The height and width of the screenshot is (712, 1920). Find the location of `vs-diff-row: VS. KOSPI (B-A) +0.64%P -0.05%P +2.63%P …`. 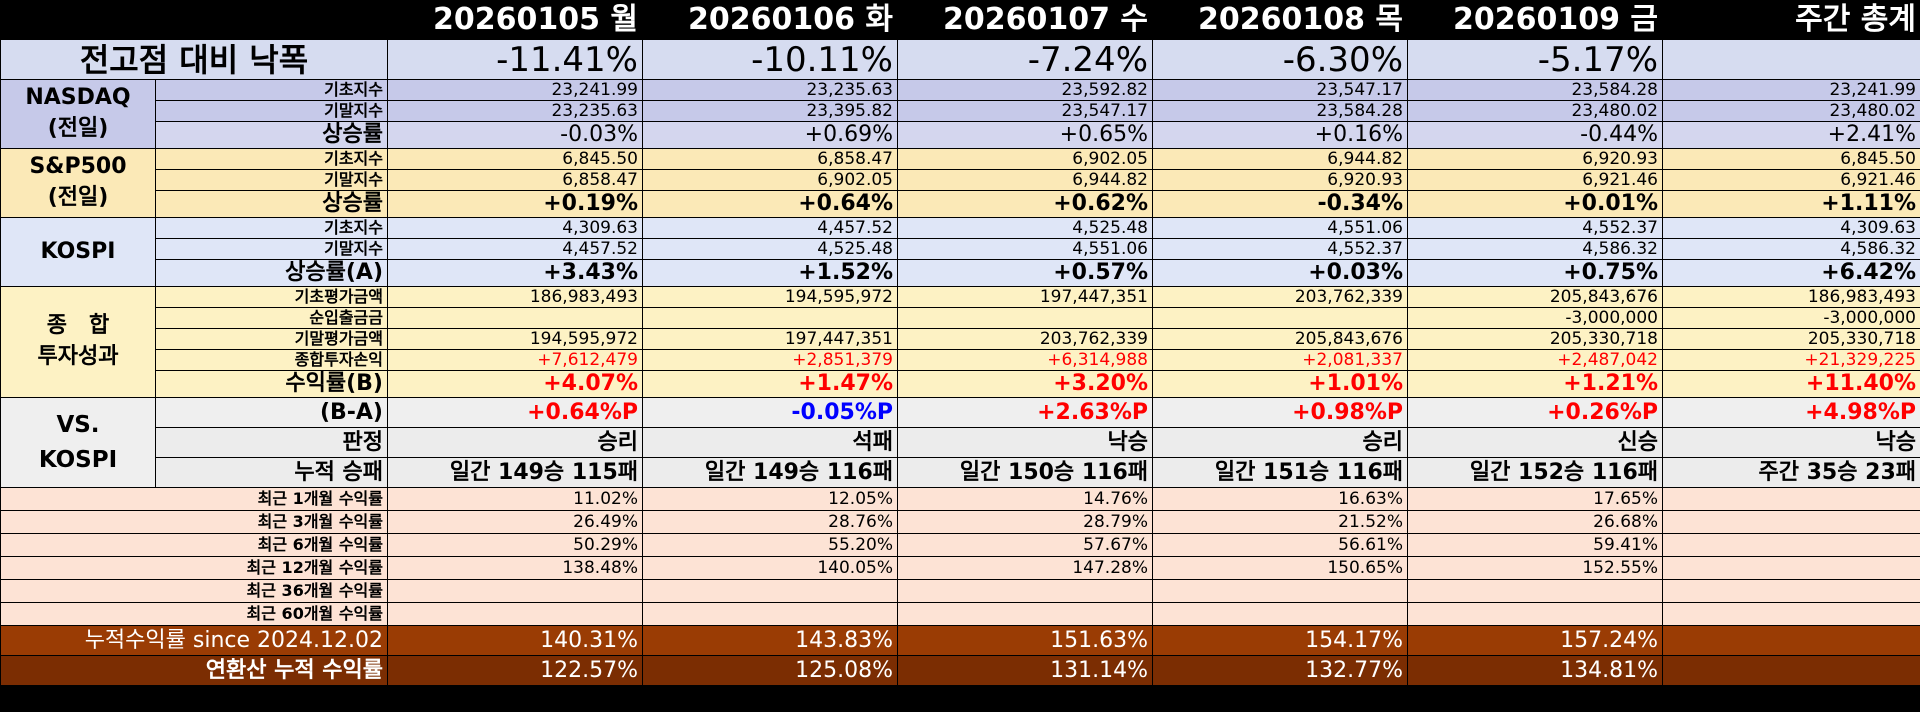

vs-diff-row: VS. KOSPI (B-A) +0.64%P -0.05%P +2.63%P … is located at coordinates (960, 442).